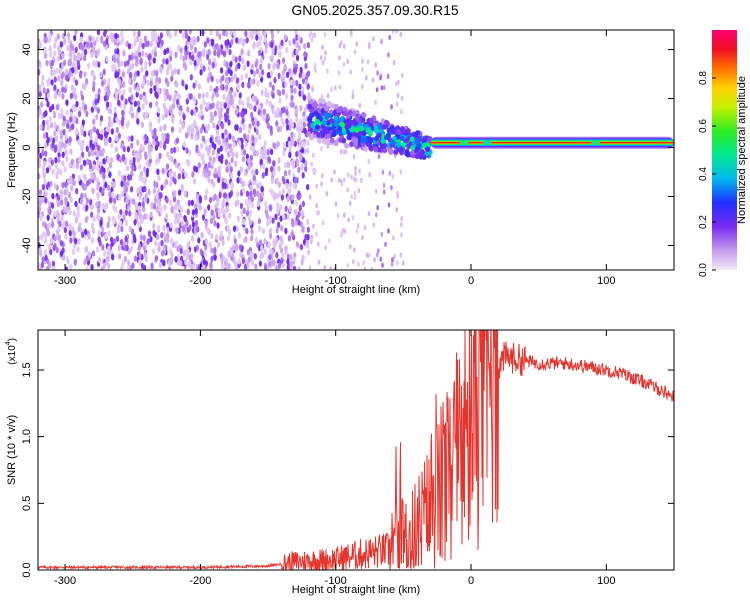 The height and width of the screenshot is (600, 750). I want to click on top-x-axis-label: Height of straight line (km), so click(356, 290).